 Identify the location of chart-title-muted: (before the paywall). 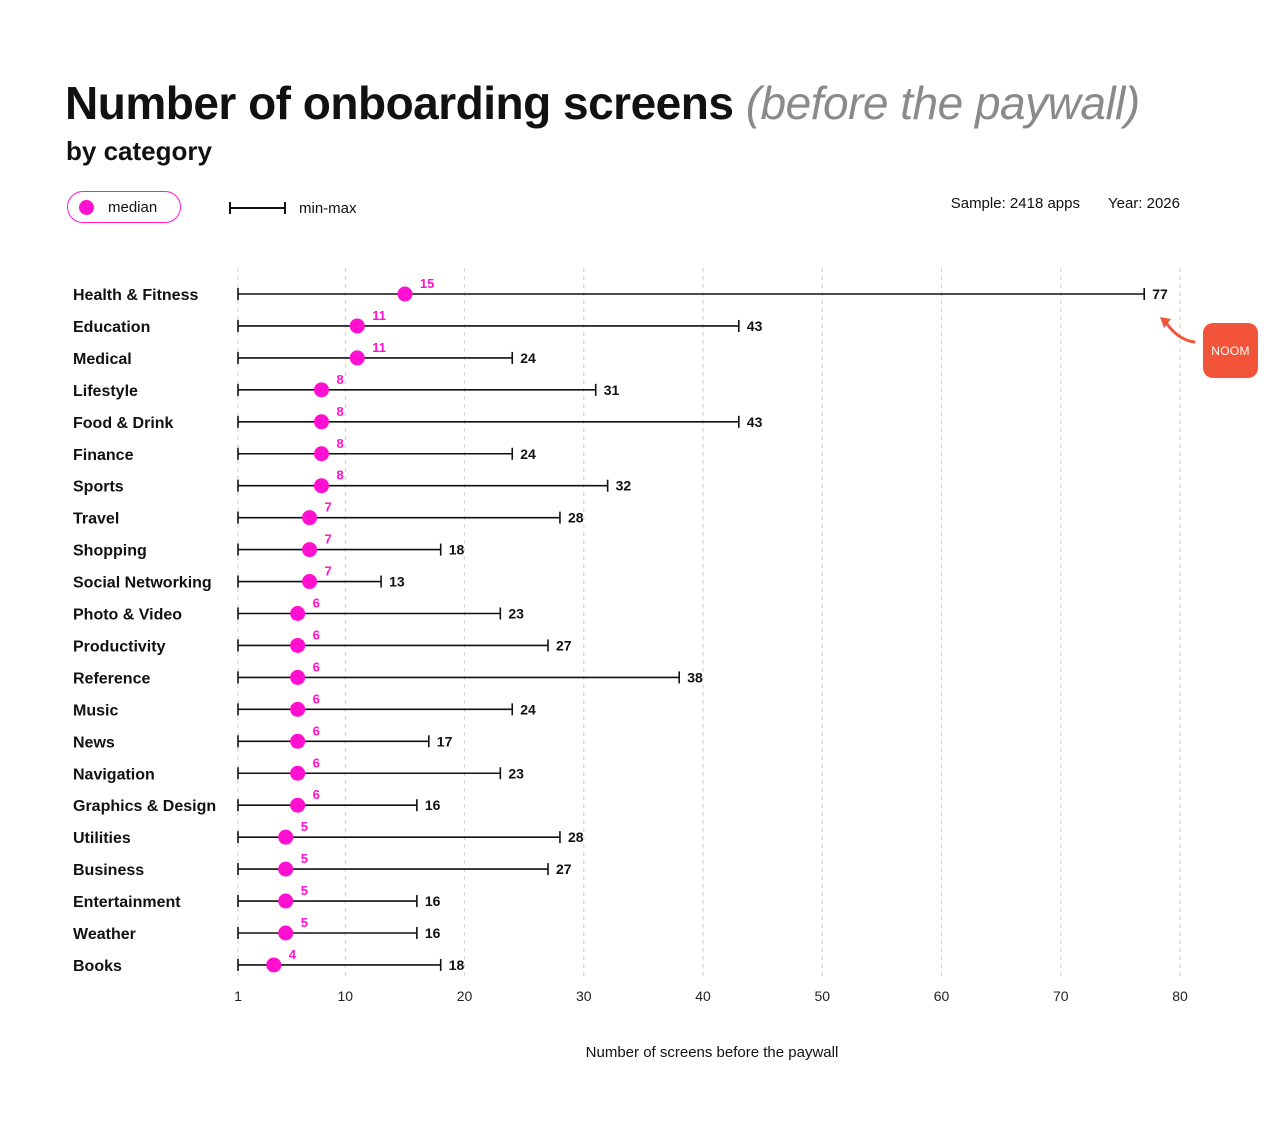
(942, 103).